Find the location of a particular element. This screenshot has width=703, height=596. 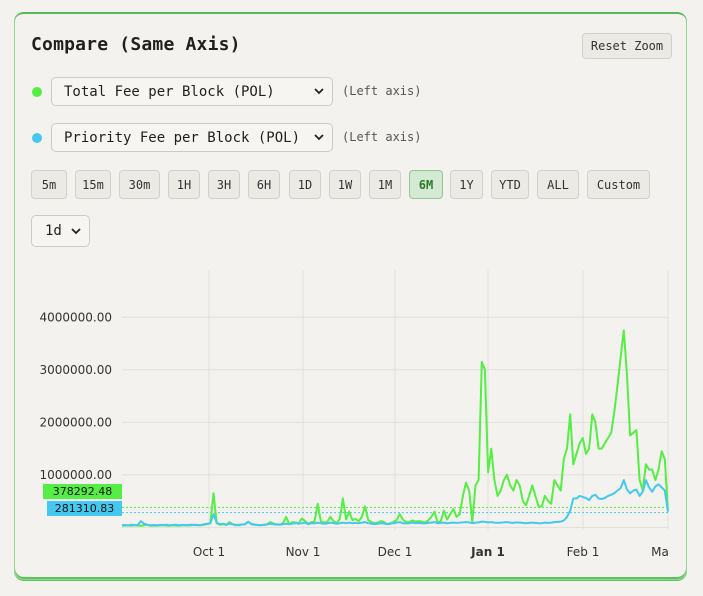

range-button-all: ALL is located at coordinates (558, 184).